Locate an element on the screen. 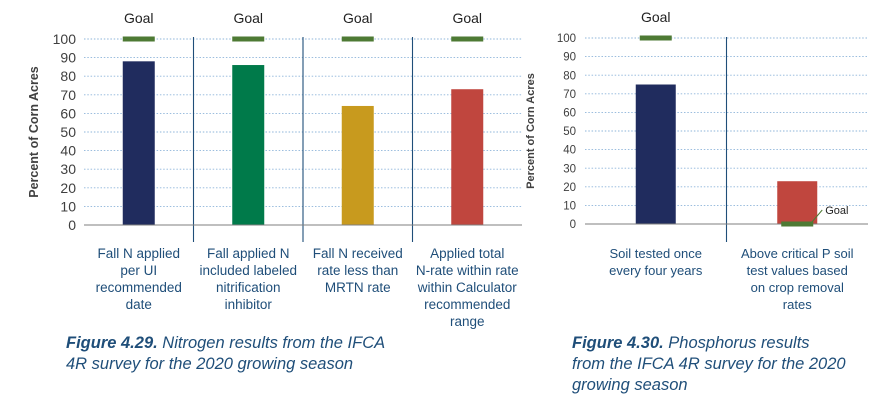 The width and height of the screenshot is (888, 408). caption-text-line: Nitrogen results from the IFCA is located at coordinates (274, 343).